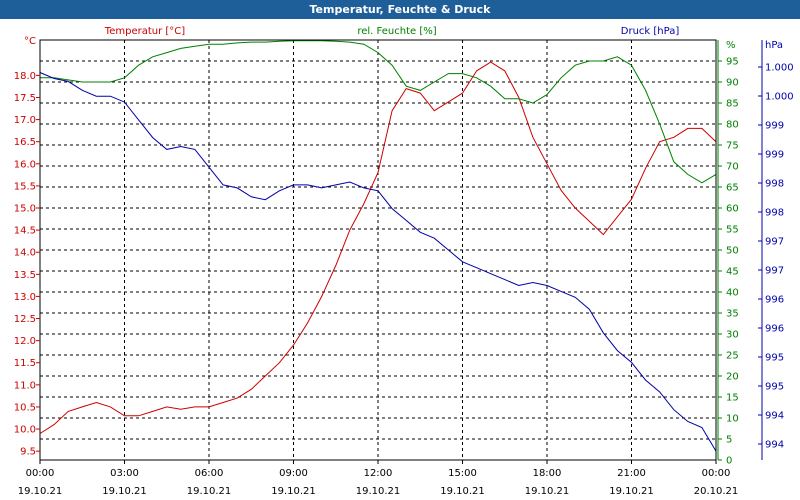  I want to click on humidity-tick-label: 95, so click(732, 62).